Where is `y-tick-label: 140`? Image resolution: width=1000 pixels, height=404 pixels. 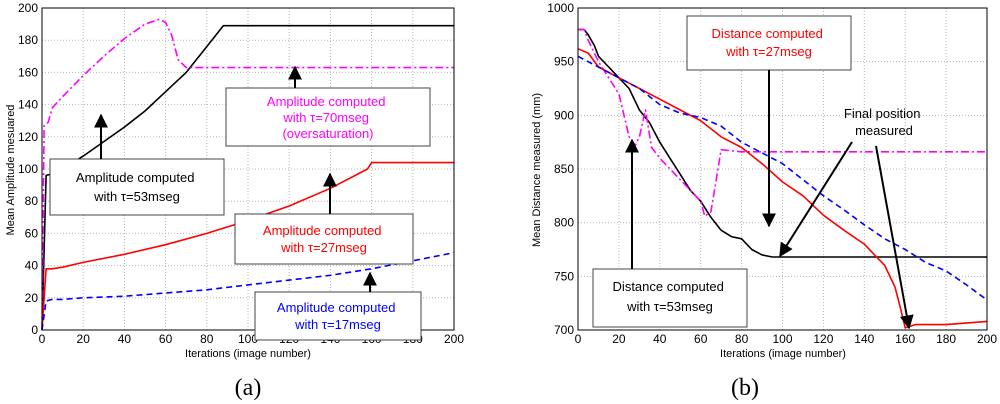 y-tick-label: 140 is located at coordinates (28, 105).